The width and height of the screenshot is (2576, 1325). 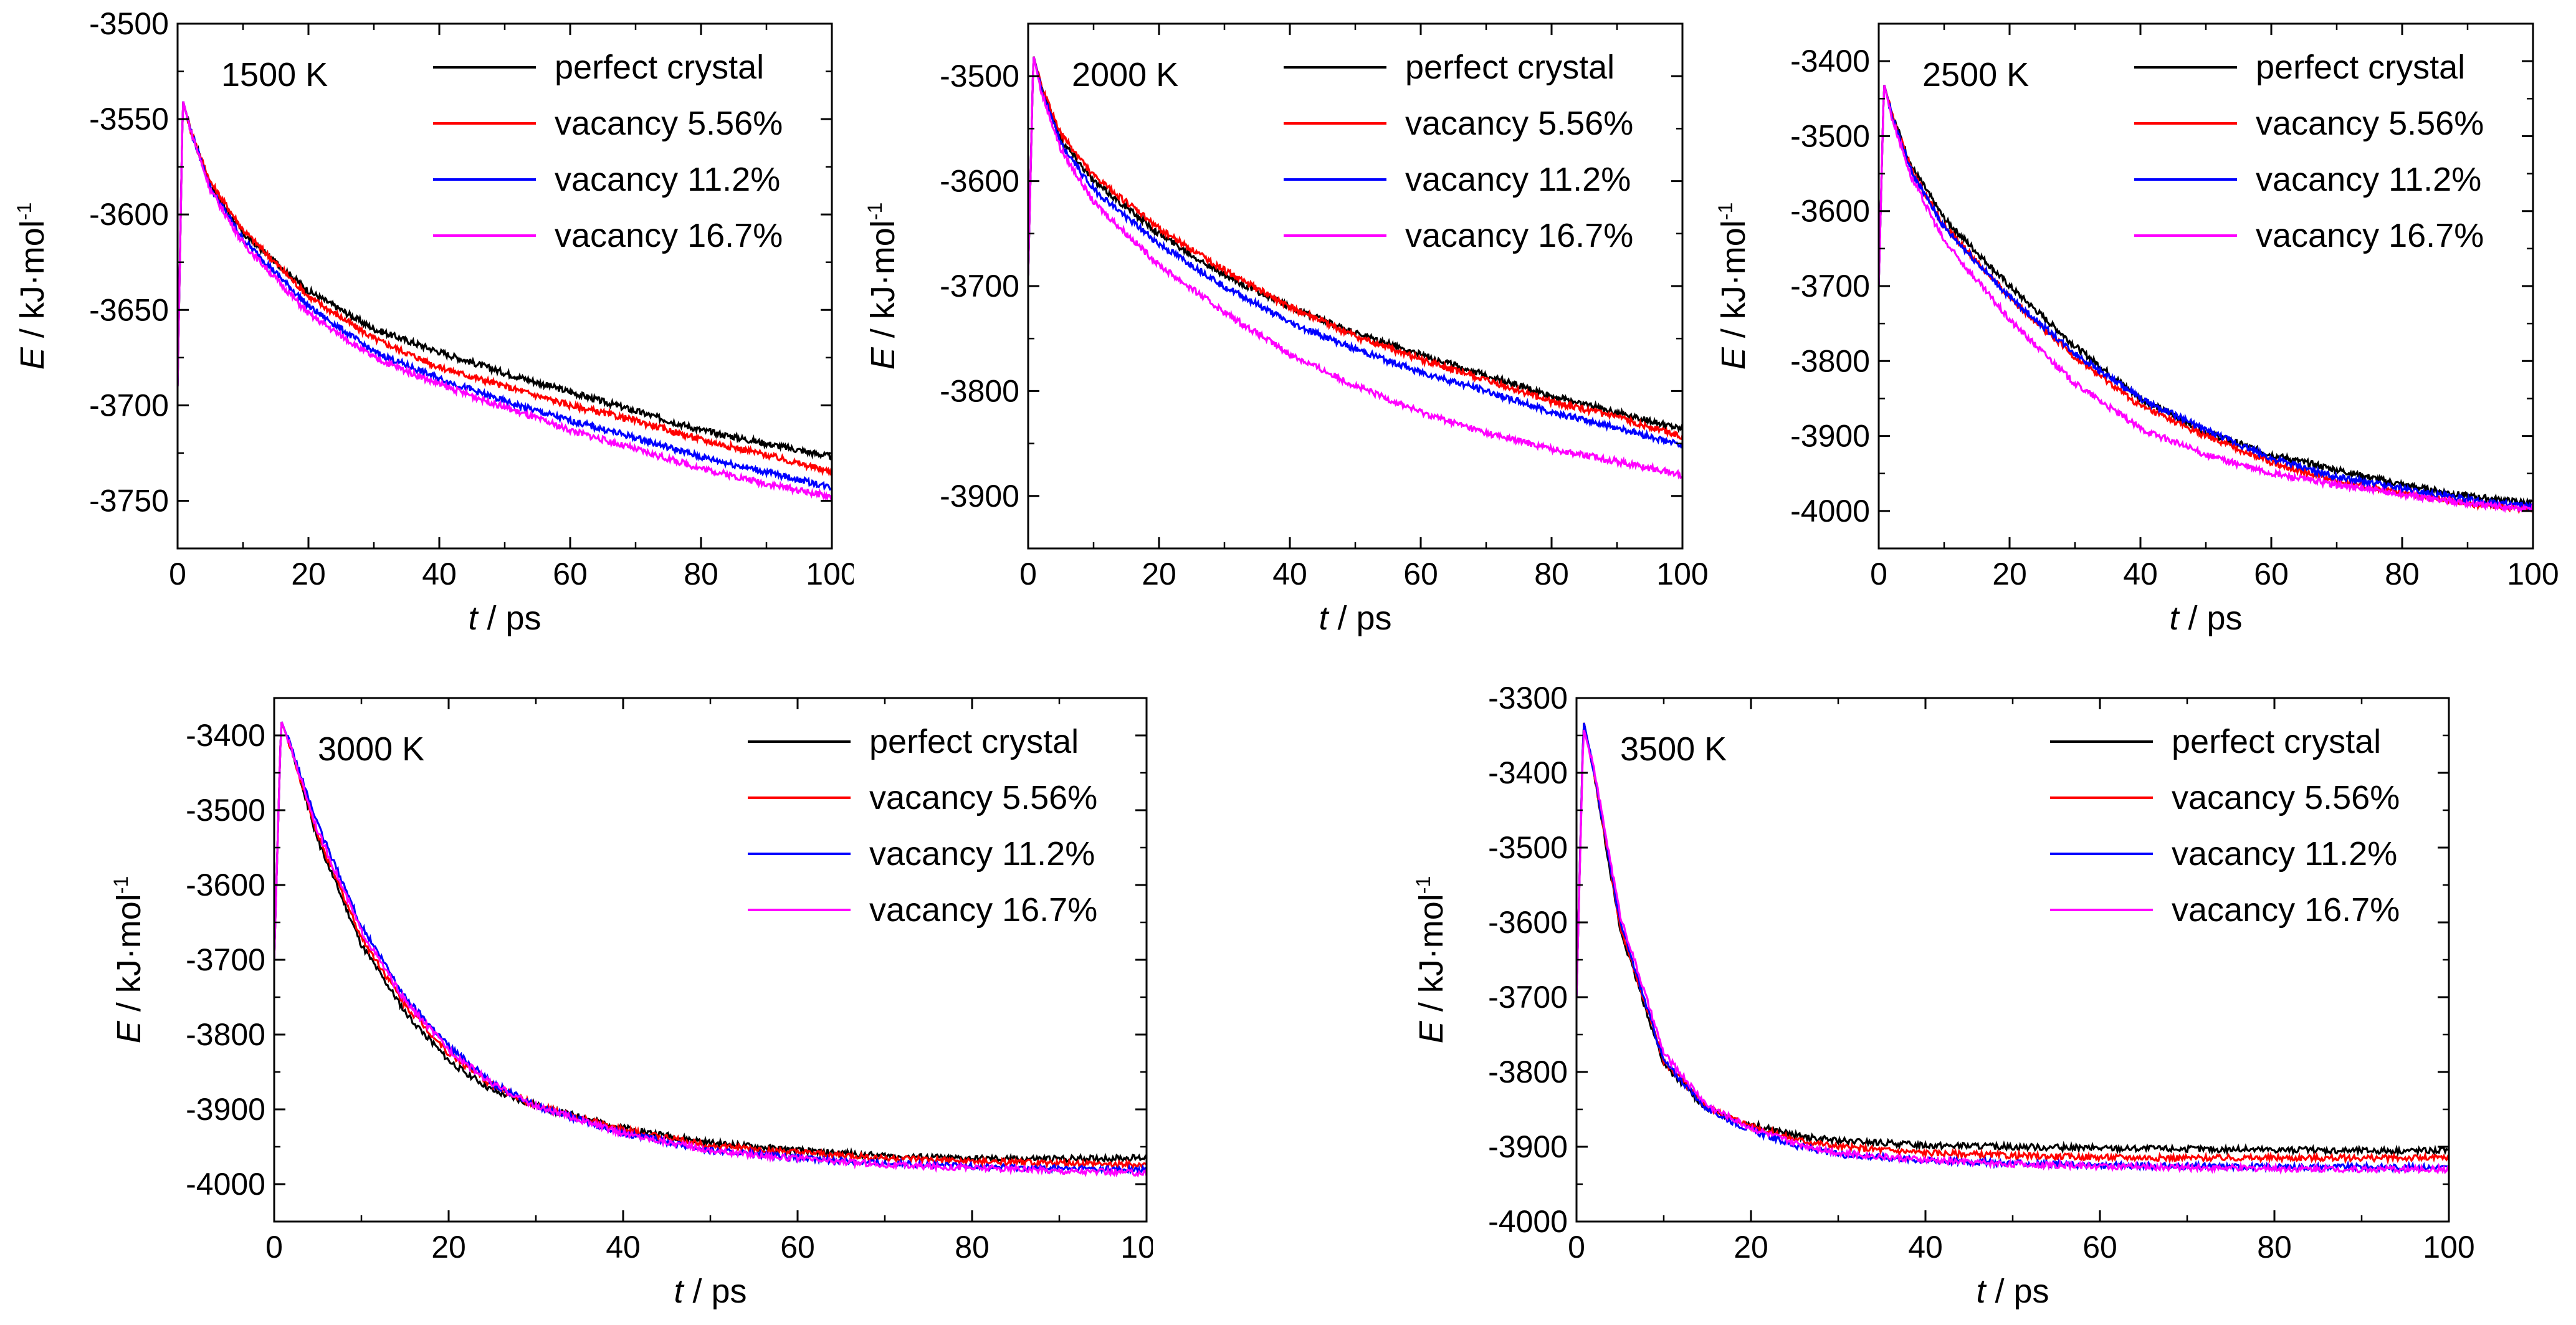 What do you see at coordinates (129, 500) in the screenshot?
I see `y-tick-label: -3750` at bounding box center [129, 500].